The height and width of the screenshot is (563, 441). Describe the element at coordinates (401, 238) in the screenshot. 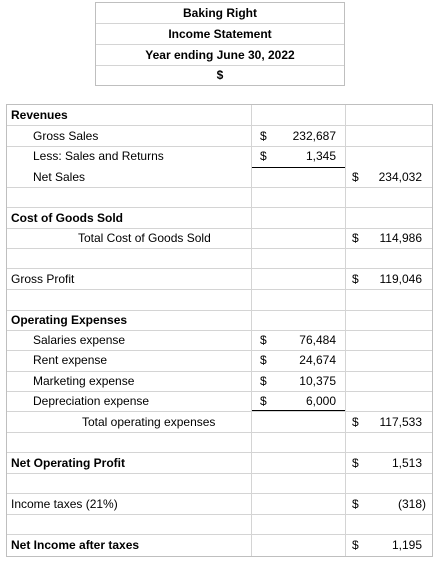

I see `cogs-total-value: 114,986` at that location.